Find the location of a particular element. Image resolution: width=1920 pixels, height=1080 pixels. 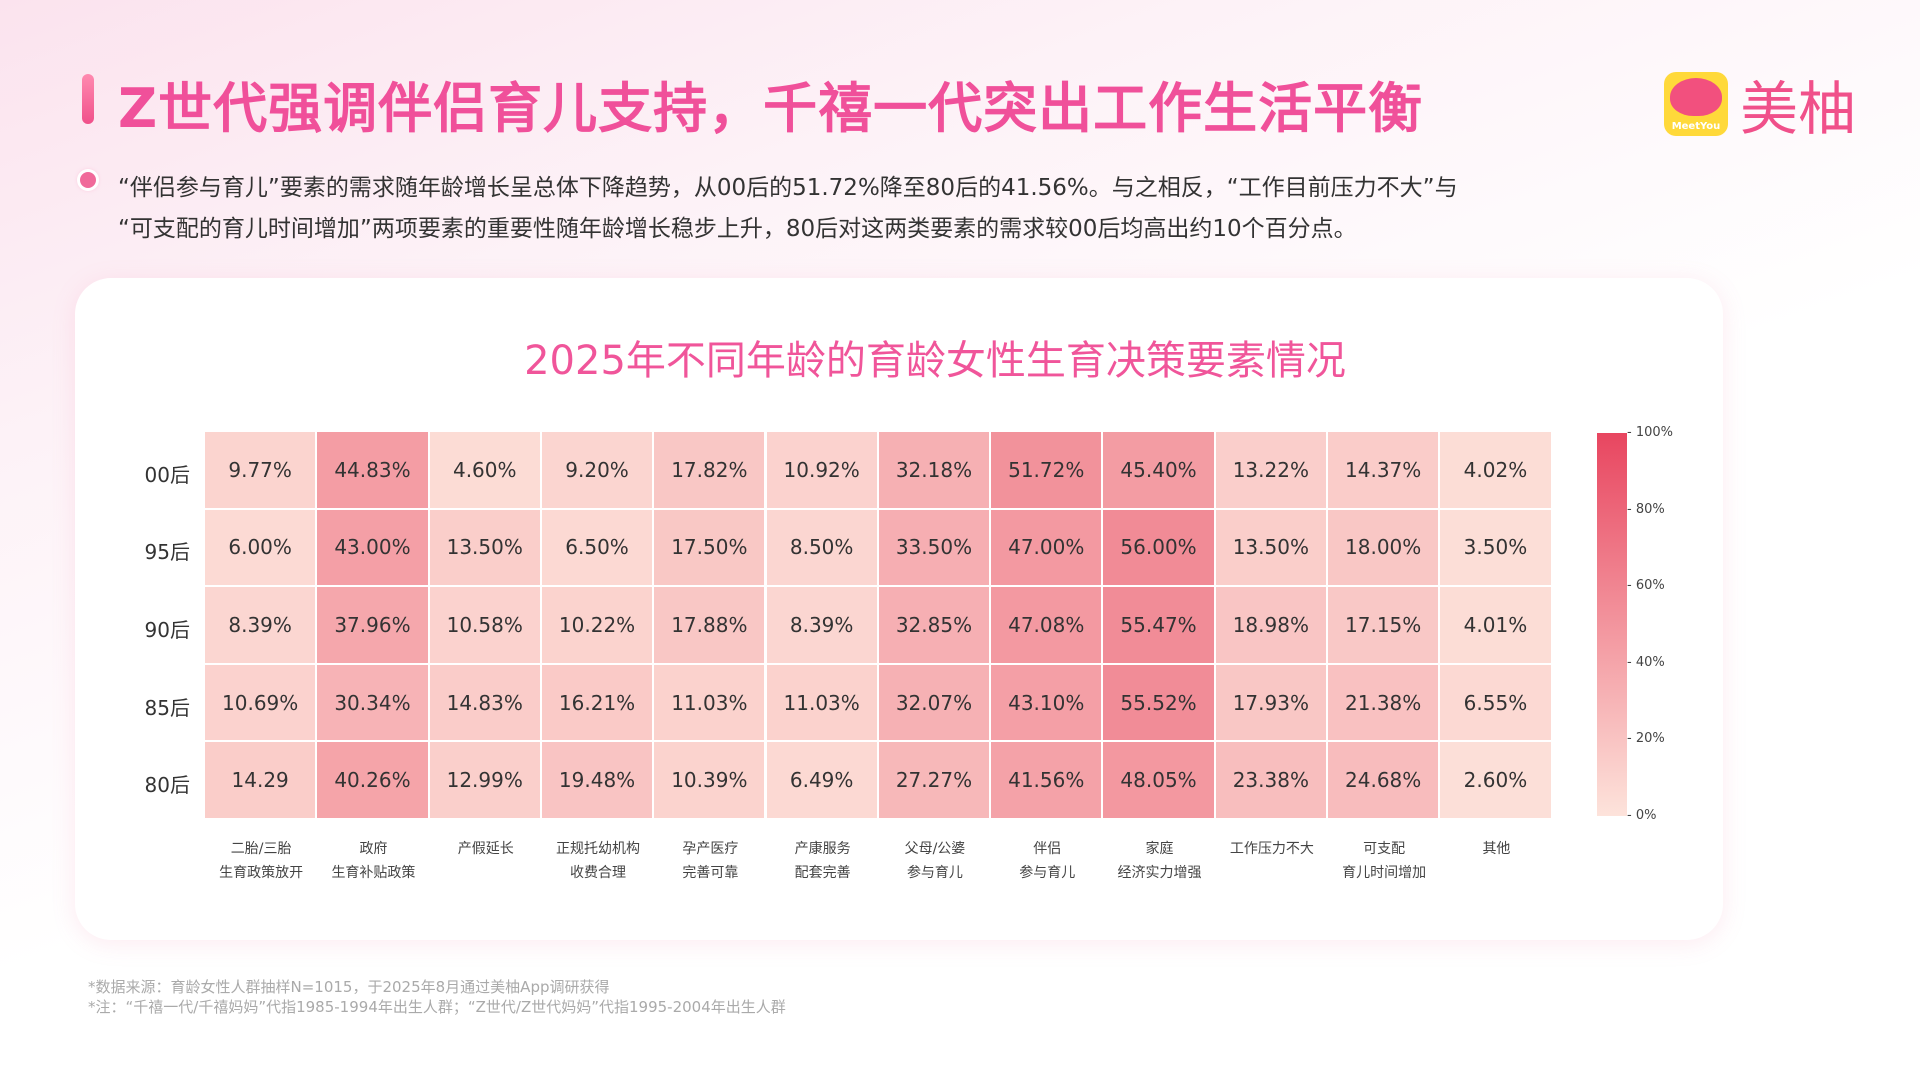

heatmap-cell: 14.83% is located at coordinates (485, 703).